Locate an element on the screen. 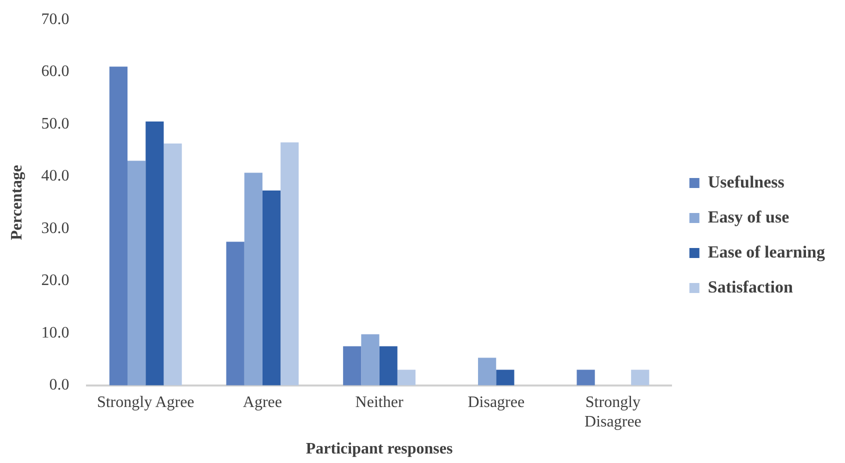  x-tick-label: Strongly Agree is located at coordinates (145, 403).